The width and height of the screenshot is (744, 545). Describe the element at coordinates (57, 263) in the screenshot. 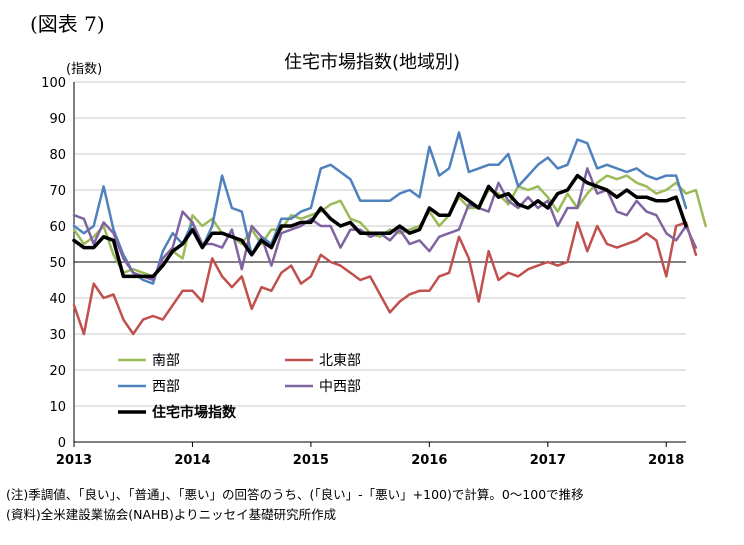

I see `y-tick-label: 50` at that location.